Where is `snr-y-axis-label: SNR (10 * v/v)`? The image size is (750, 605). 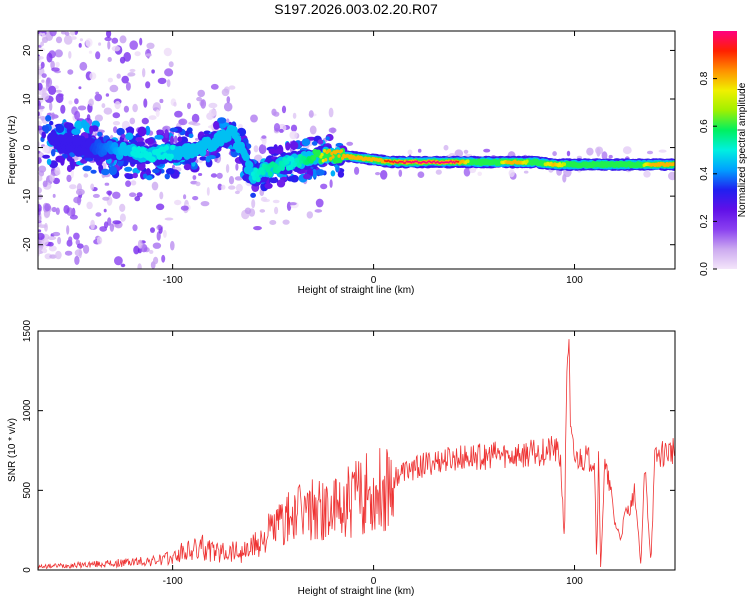
snr-y-axis-label: SNR (10 * v/v) is located at coordinates (12, 450).